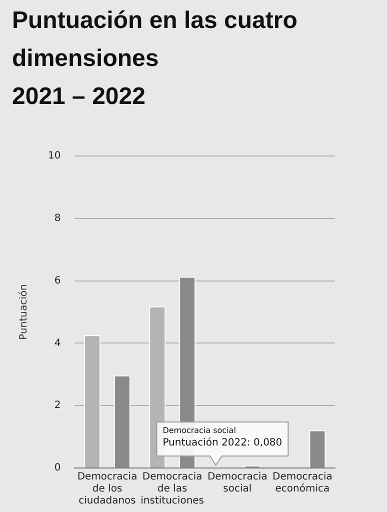 The width and height of the screenshot is (387, 512). Describe the element at coordinates (57, 218) in the screenshot. I see `y-tick-label: 8` at that location.